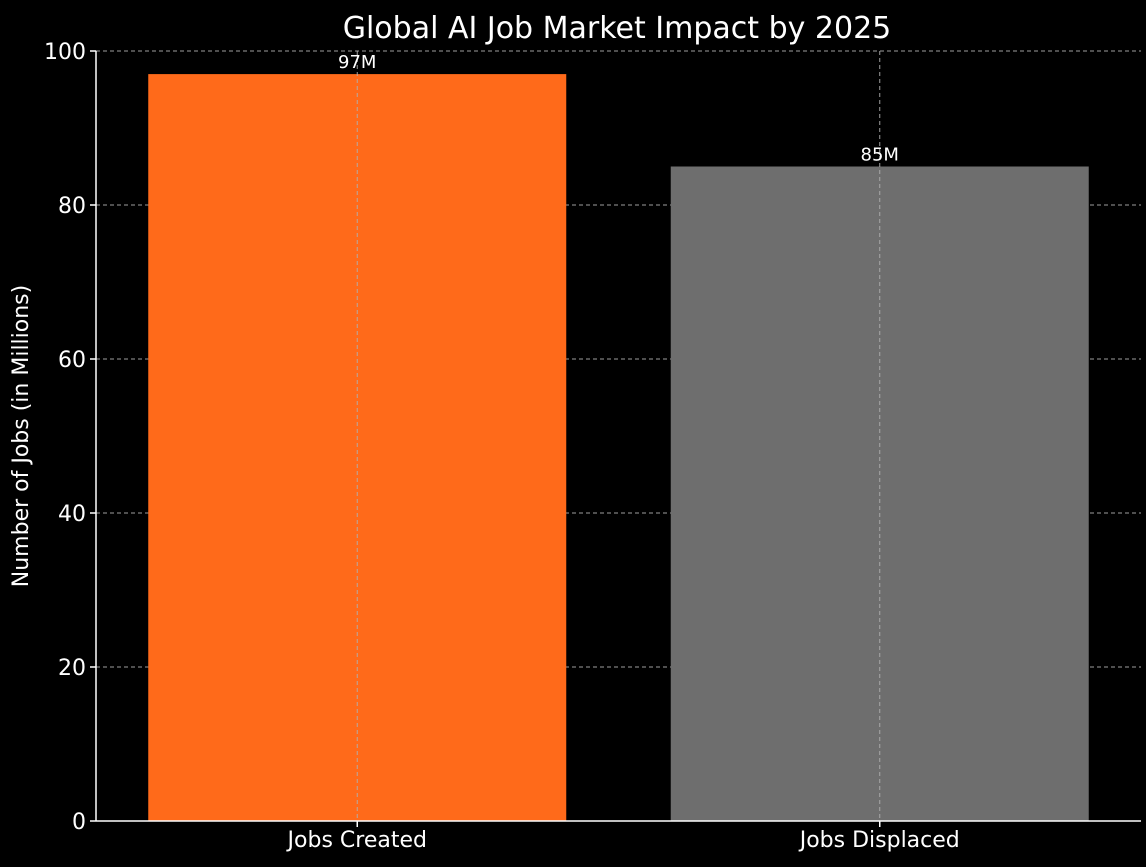 Image resolution: width=1146 pixels, height=867 pixels. What do you see at coordinates (356, 840) in the screenshot?
I see `x-tick-label: Jobs Created` at bounding box center [356, 840].